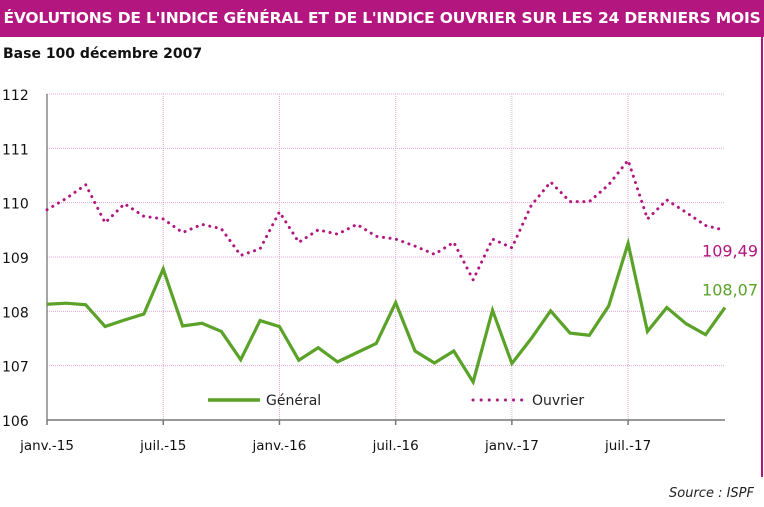 The image size is (764, 507). I want to click on end-value-label: 109,49, so click(730, 250).